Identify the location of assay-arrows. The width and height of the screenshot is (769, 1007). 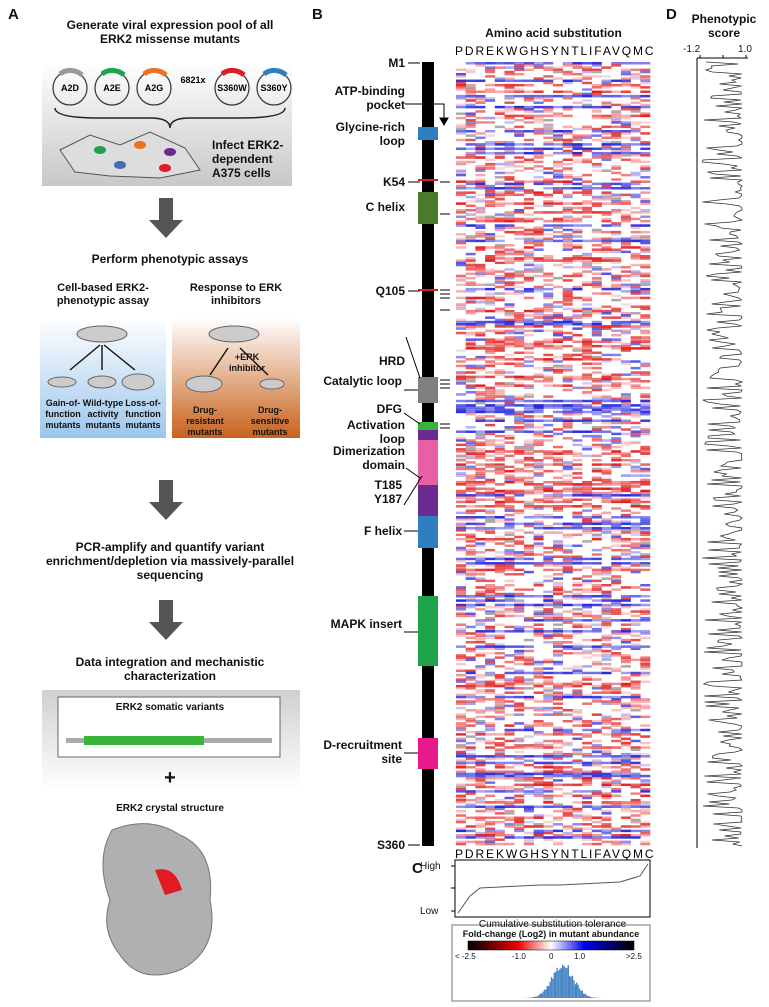
(169, 360).